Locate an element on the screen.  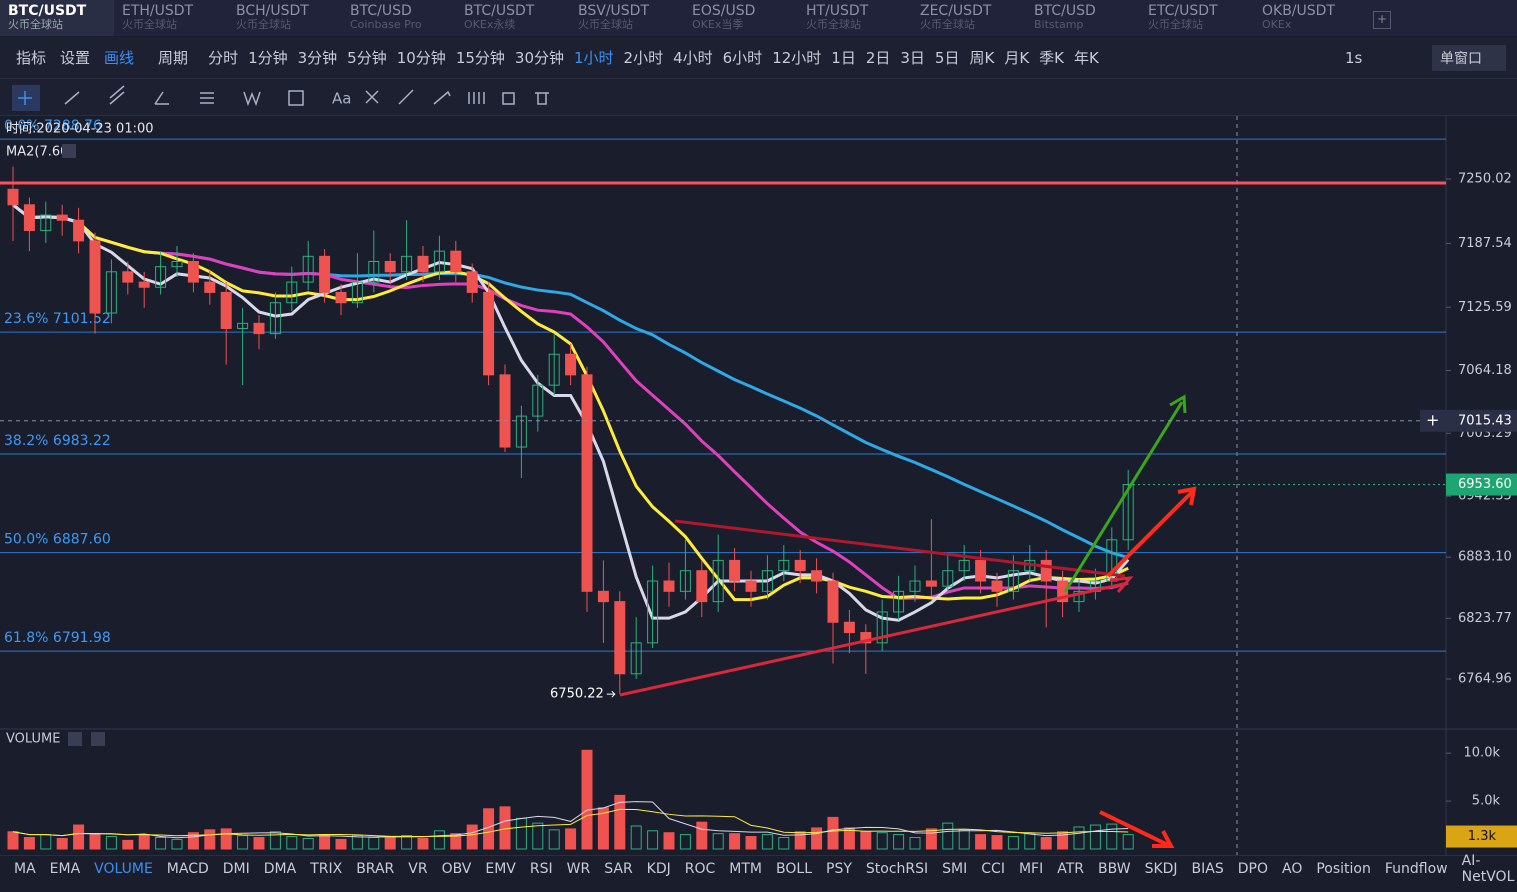
tool-button: 画线 is located at coordinates (119, 58).